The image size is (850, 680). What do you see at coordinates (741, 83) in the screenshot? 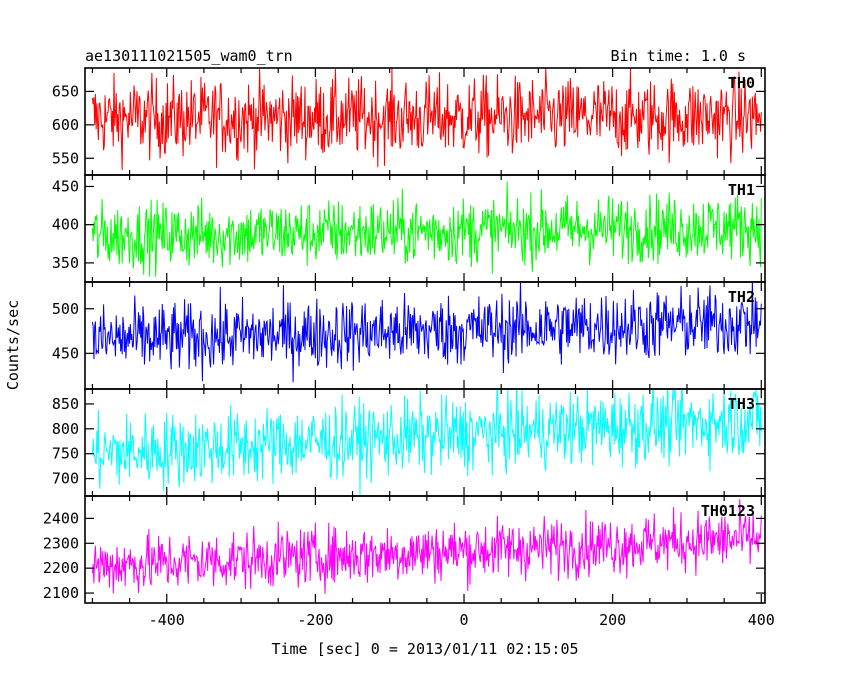
I see `series-label-TH0: TH0` at bounding box center [741, 83].